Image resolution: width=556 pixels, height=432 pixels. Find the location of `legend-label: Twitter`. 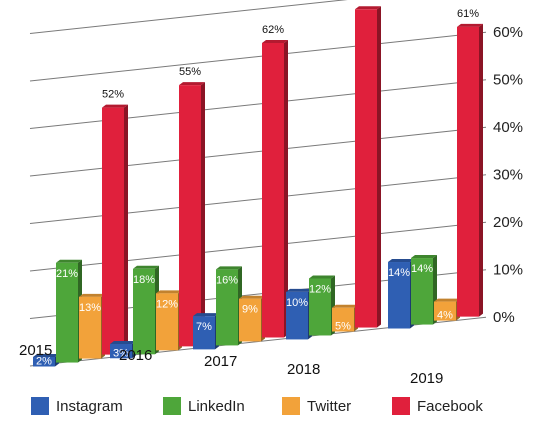

legend-label: Twitter is located at coordinates (329, 406).